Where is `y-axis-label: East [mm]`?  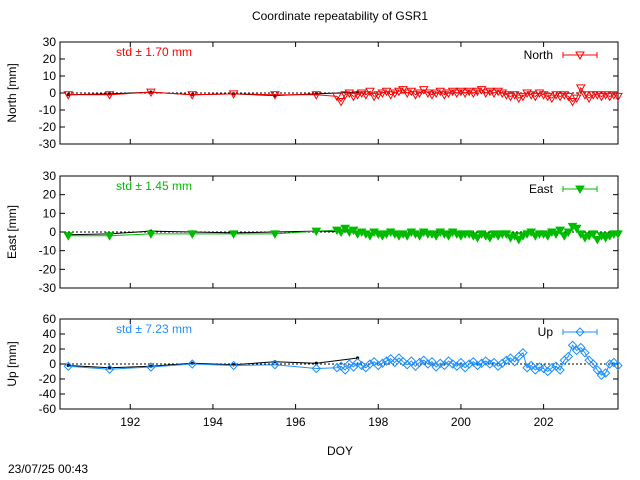
y-axis-label: East [mm] is located at coordinates (12, 232).